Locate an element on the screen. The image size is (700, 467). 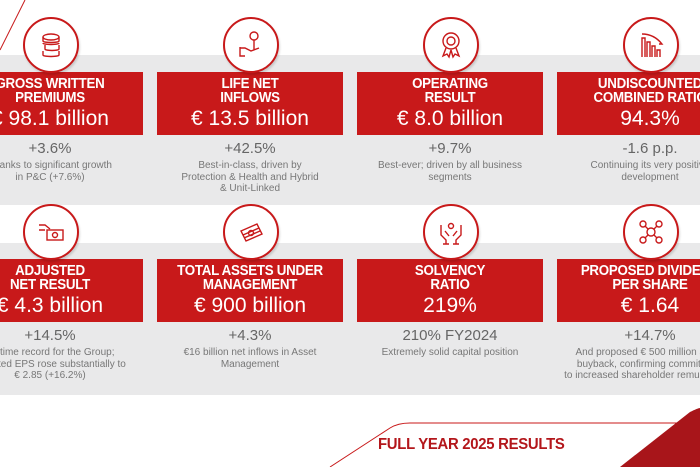
metric-title: PREMIUMS is located at coordinates (50, 98).